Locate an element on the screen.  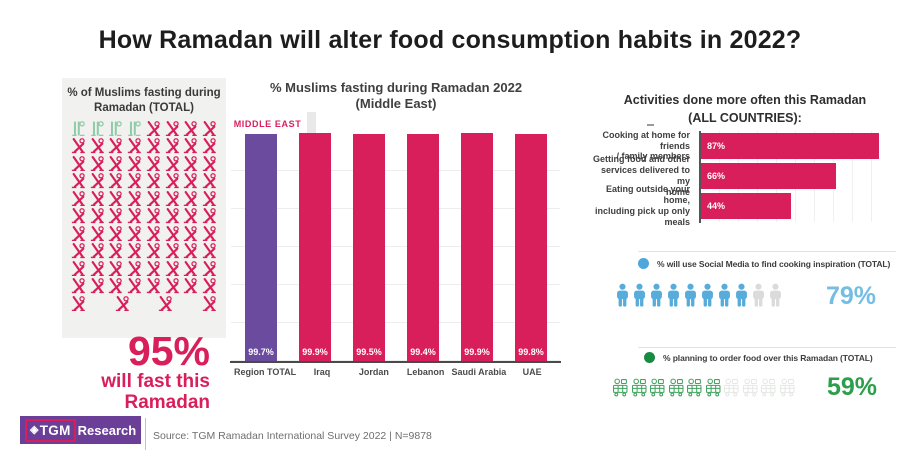
bar-jordan: 99.5% is located at coordinates (369, 247).